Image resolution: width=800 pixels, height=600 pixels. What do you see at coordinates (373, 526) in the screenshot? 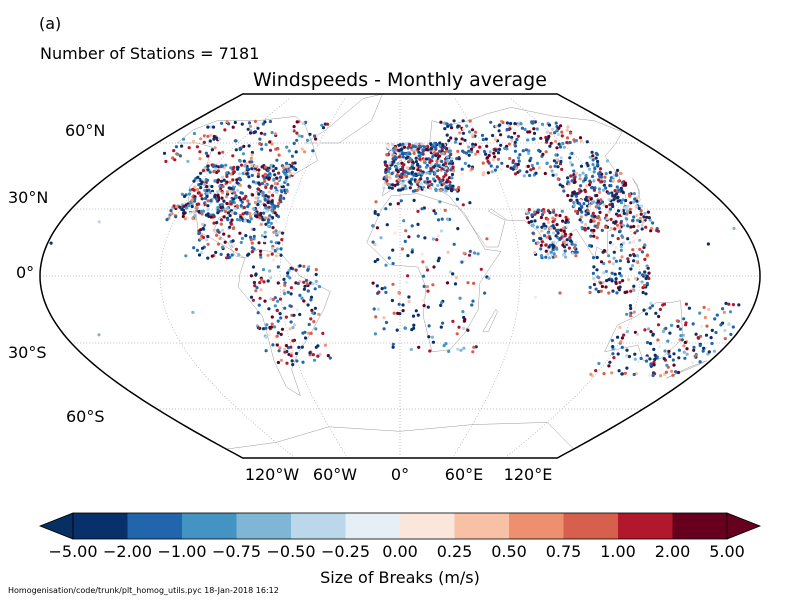
I see `colorbar-bin` at bounding box center [373, 526].